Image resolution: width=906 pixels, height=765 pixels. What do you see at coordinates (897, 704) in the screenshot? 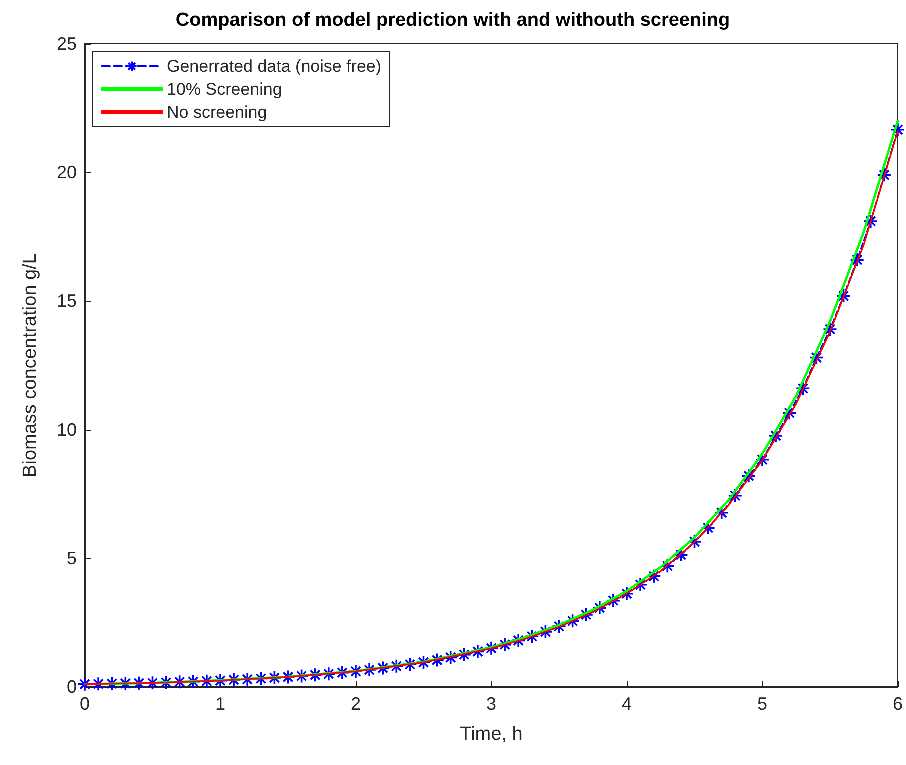
I see `x-tick-label: 6` at bounding box center [897, 704].